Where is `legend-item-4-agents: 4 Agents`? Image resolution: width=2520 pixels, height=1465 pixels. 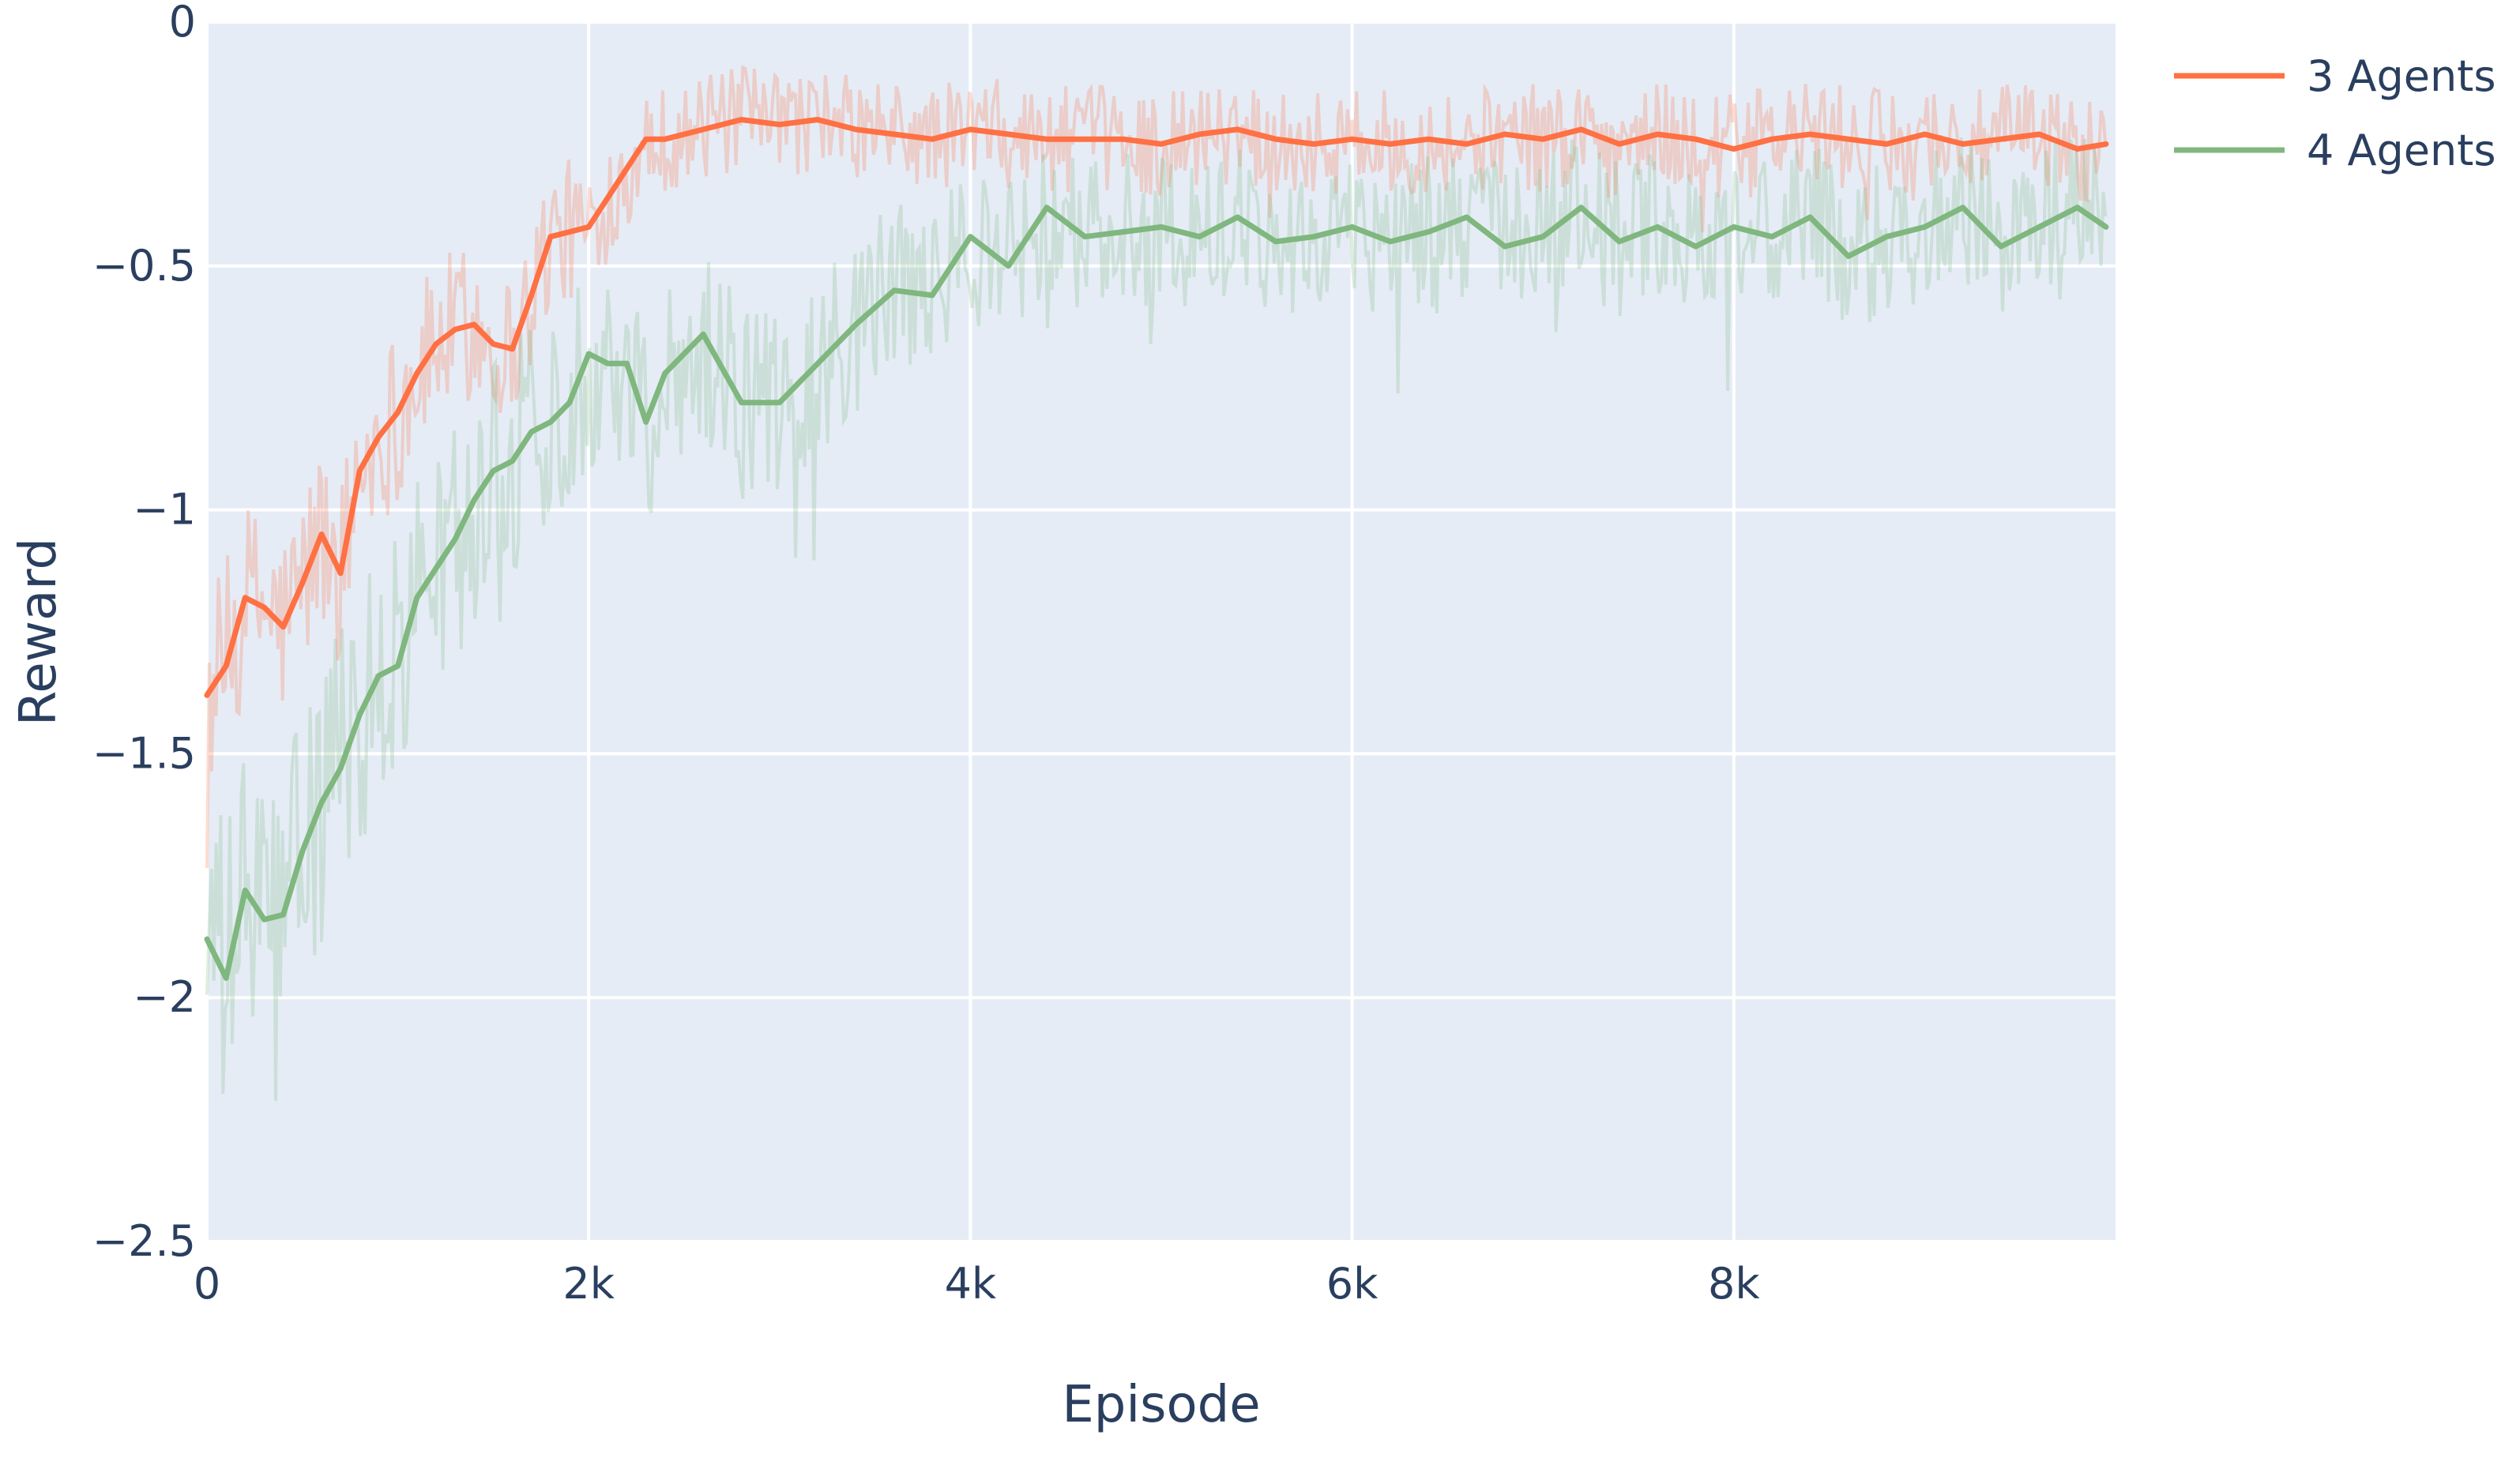
legend-item-4-agents: 4 Agents is located at coordinates (2335, 150).